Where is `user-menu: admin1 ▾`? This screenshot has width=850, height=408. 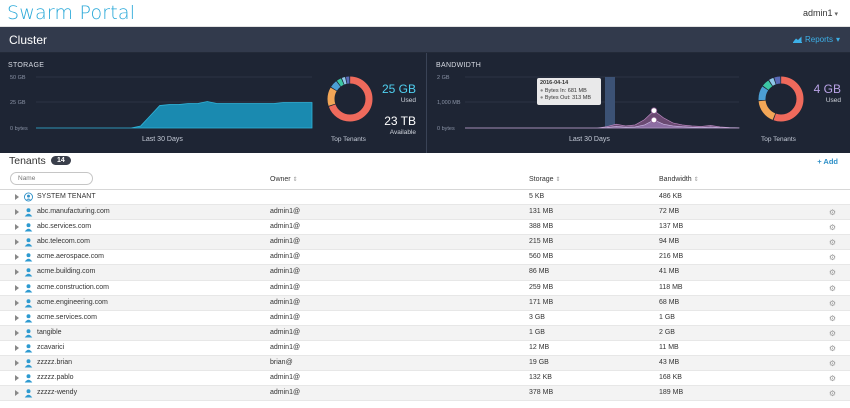 user-menu: admin1 ▾ is located at coordinates (820, 13).